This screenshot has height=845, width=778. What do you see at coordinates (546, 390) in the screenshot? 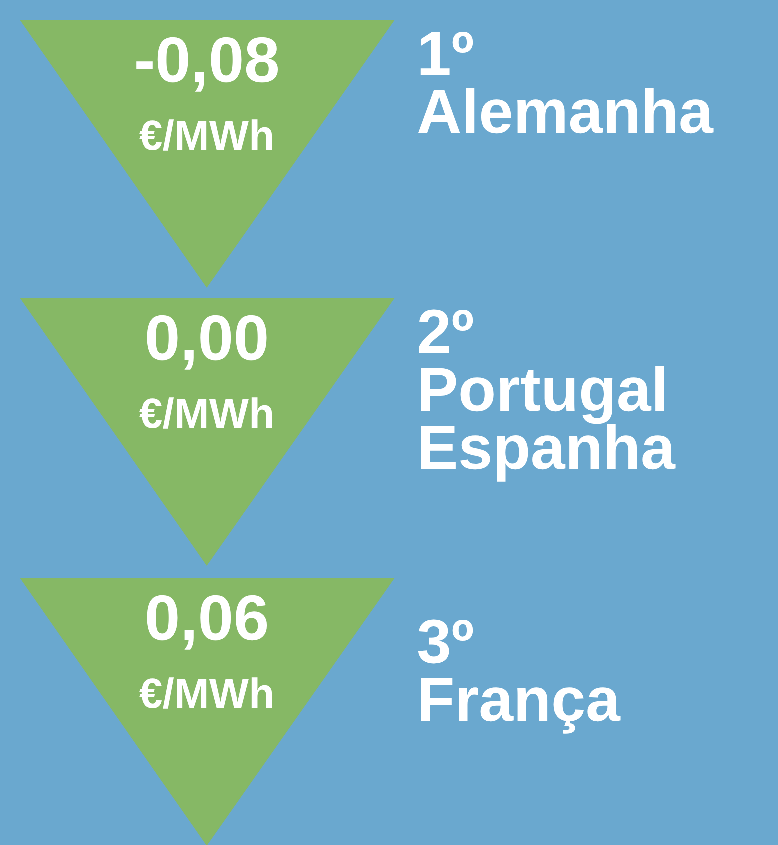
I see `category-label: 2º Portugal Espanha` at bounding box center [546, 390].